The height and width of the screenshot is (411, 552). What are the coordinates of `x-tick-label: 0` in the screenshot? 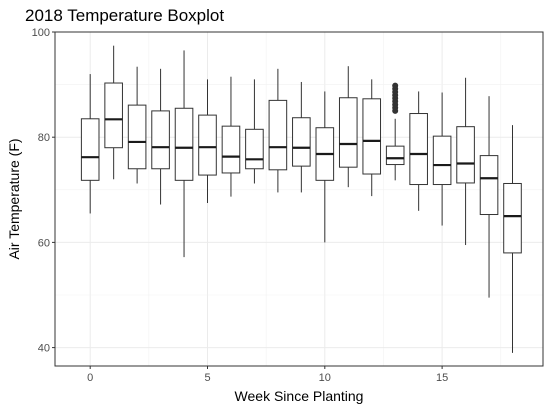 It's located at (90, 378).